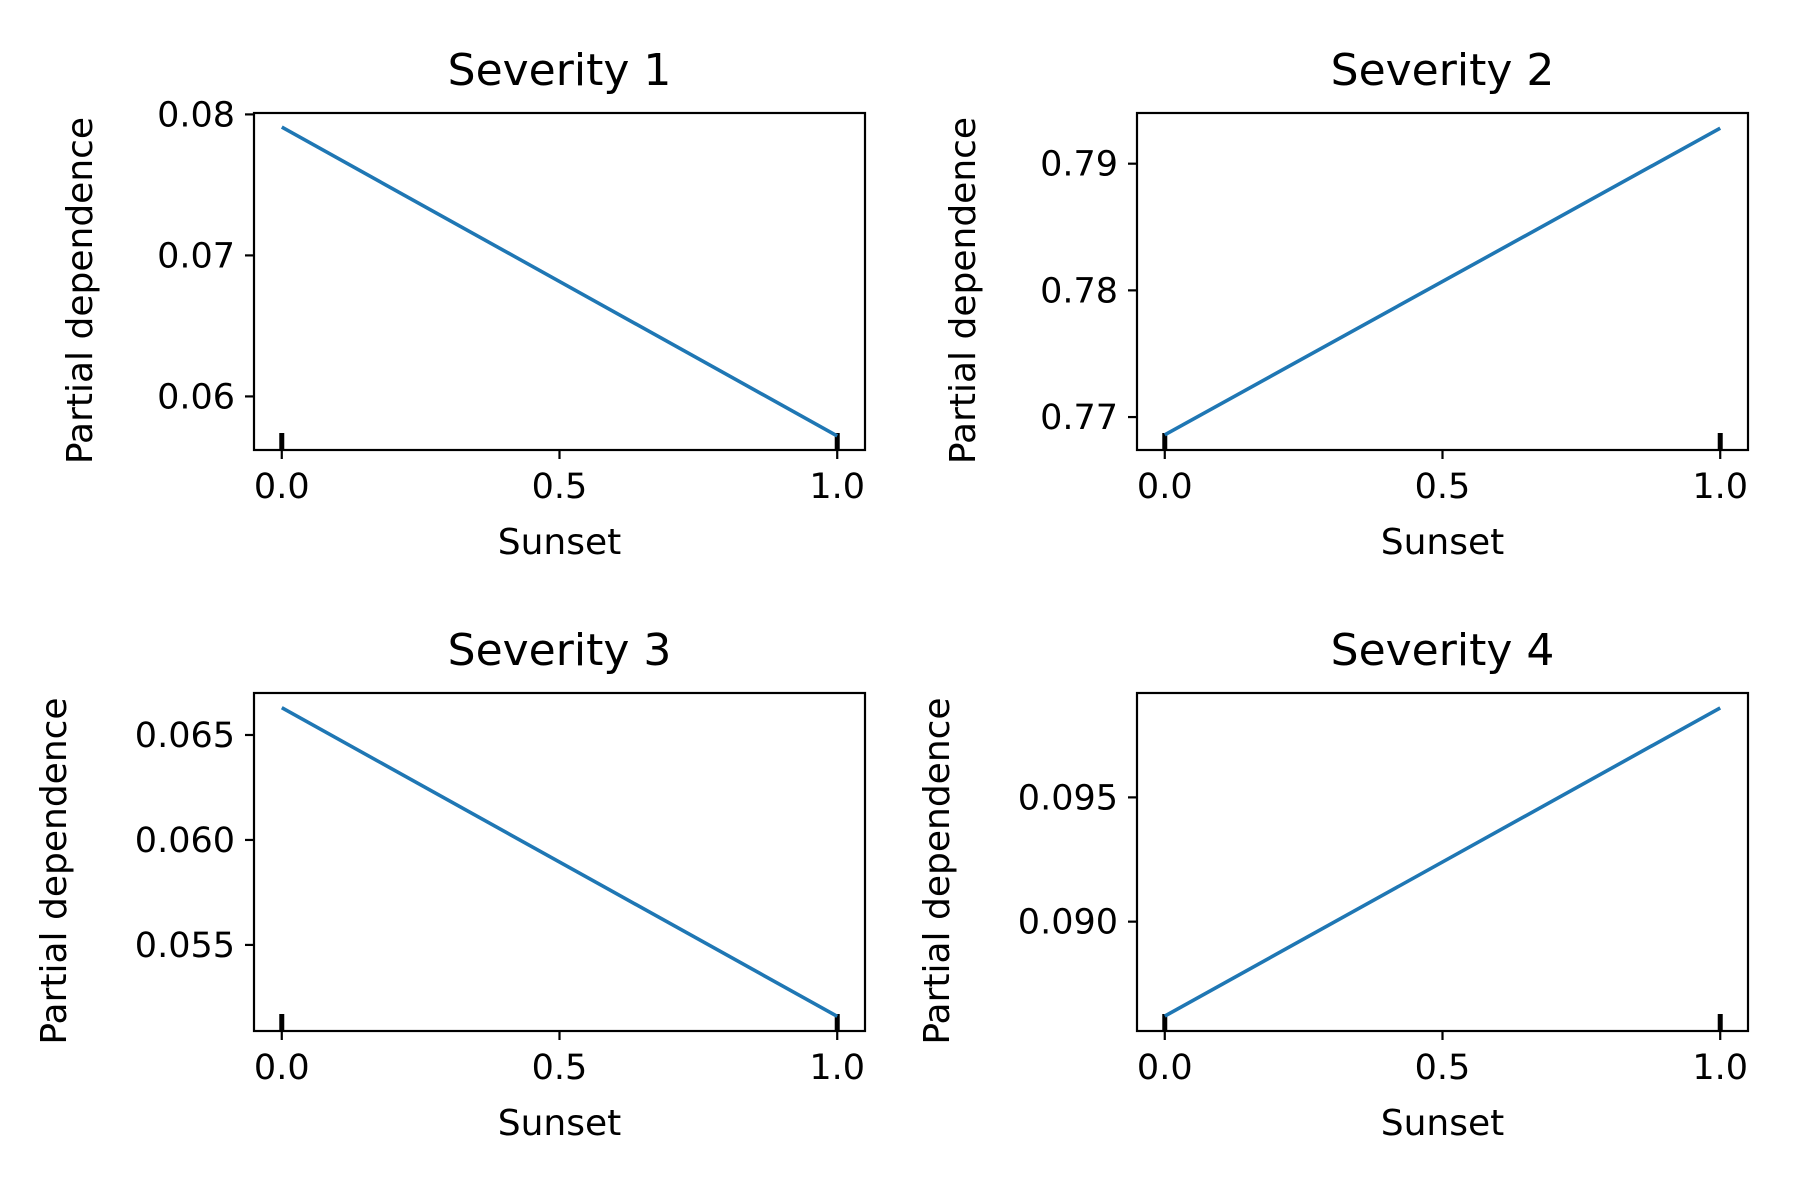 This screenshot has height=1200, width=1800. Describe the element at coordinates (196, 115) in the screenshot. I see `y-tick-label: 0.08` at that location.